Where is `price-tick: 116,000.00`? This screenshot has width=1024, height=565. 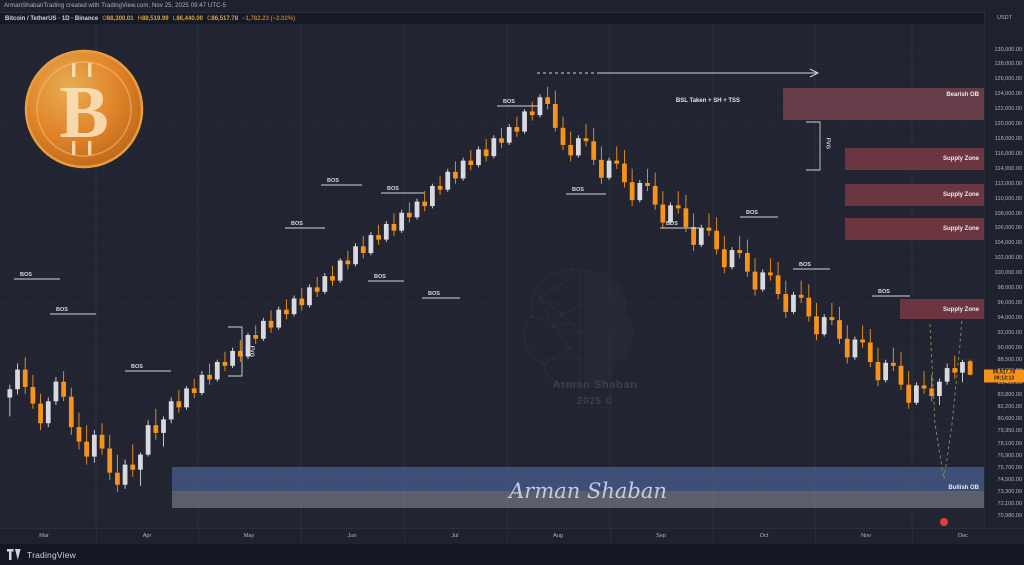 price-tick: 116,000.00 is located at coordinates (1008, 153).